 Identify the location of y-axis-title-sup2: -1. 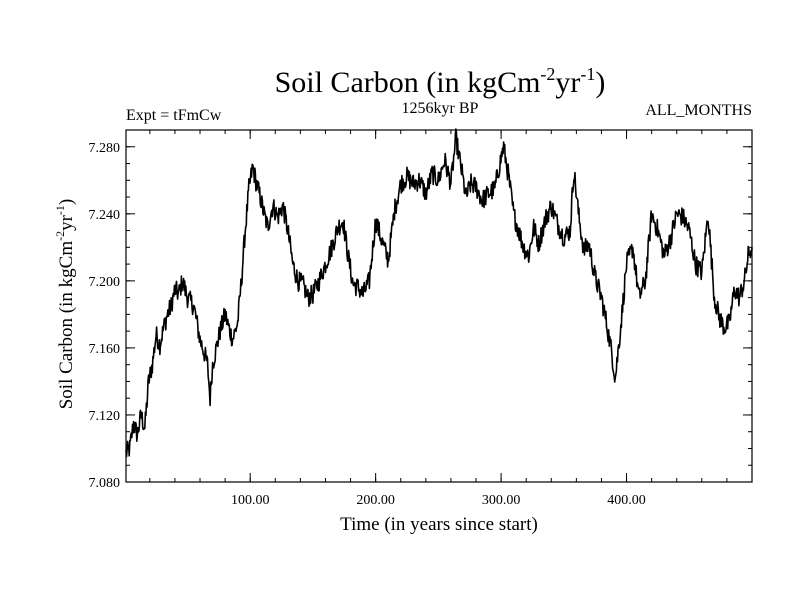
(60, 210).